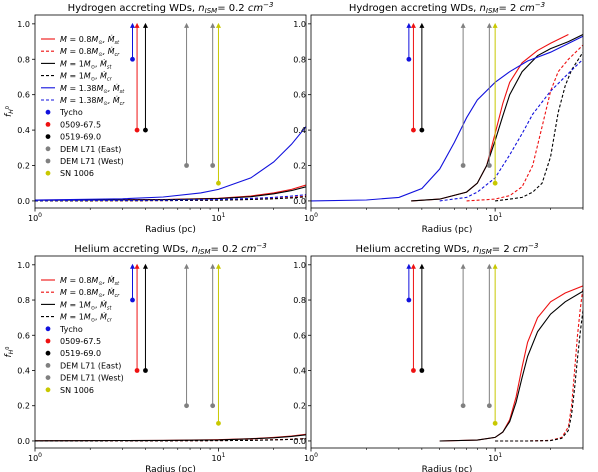  Describe the element at coordinates (86, 305) in the screenshot. I see `legend-label: M = 1M⊙, Ṁst` at that location.